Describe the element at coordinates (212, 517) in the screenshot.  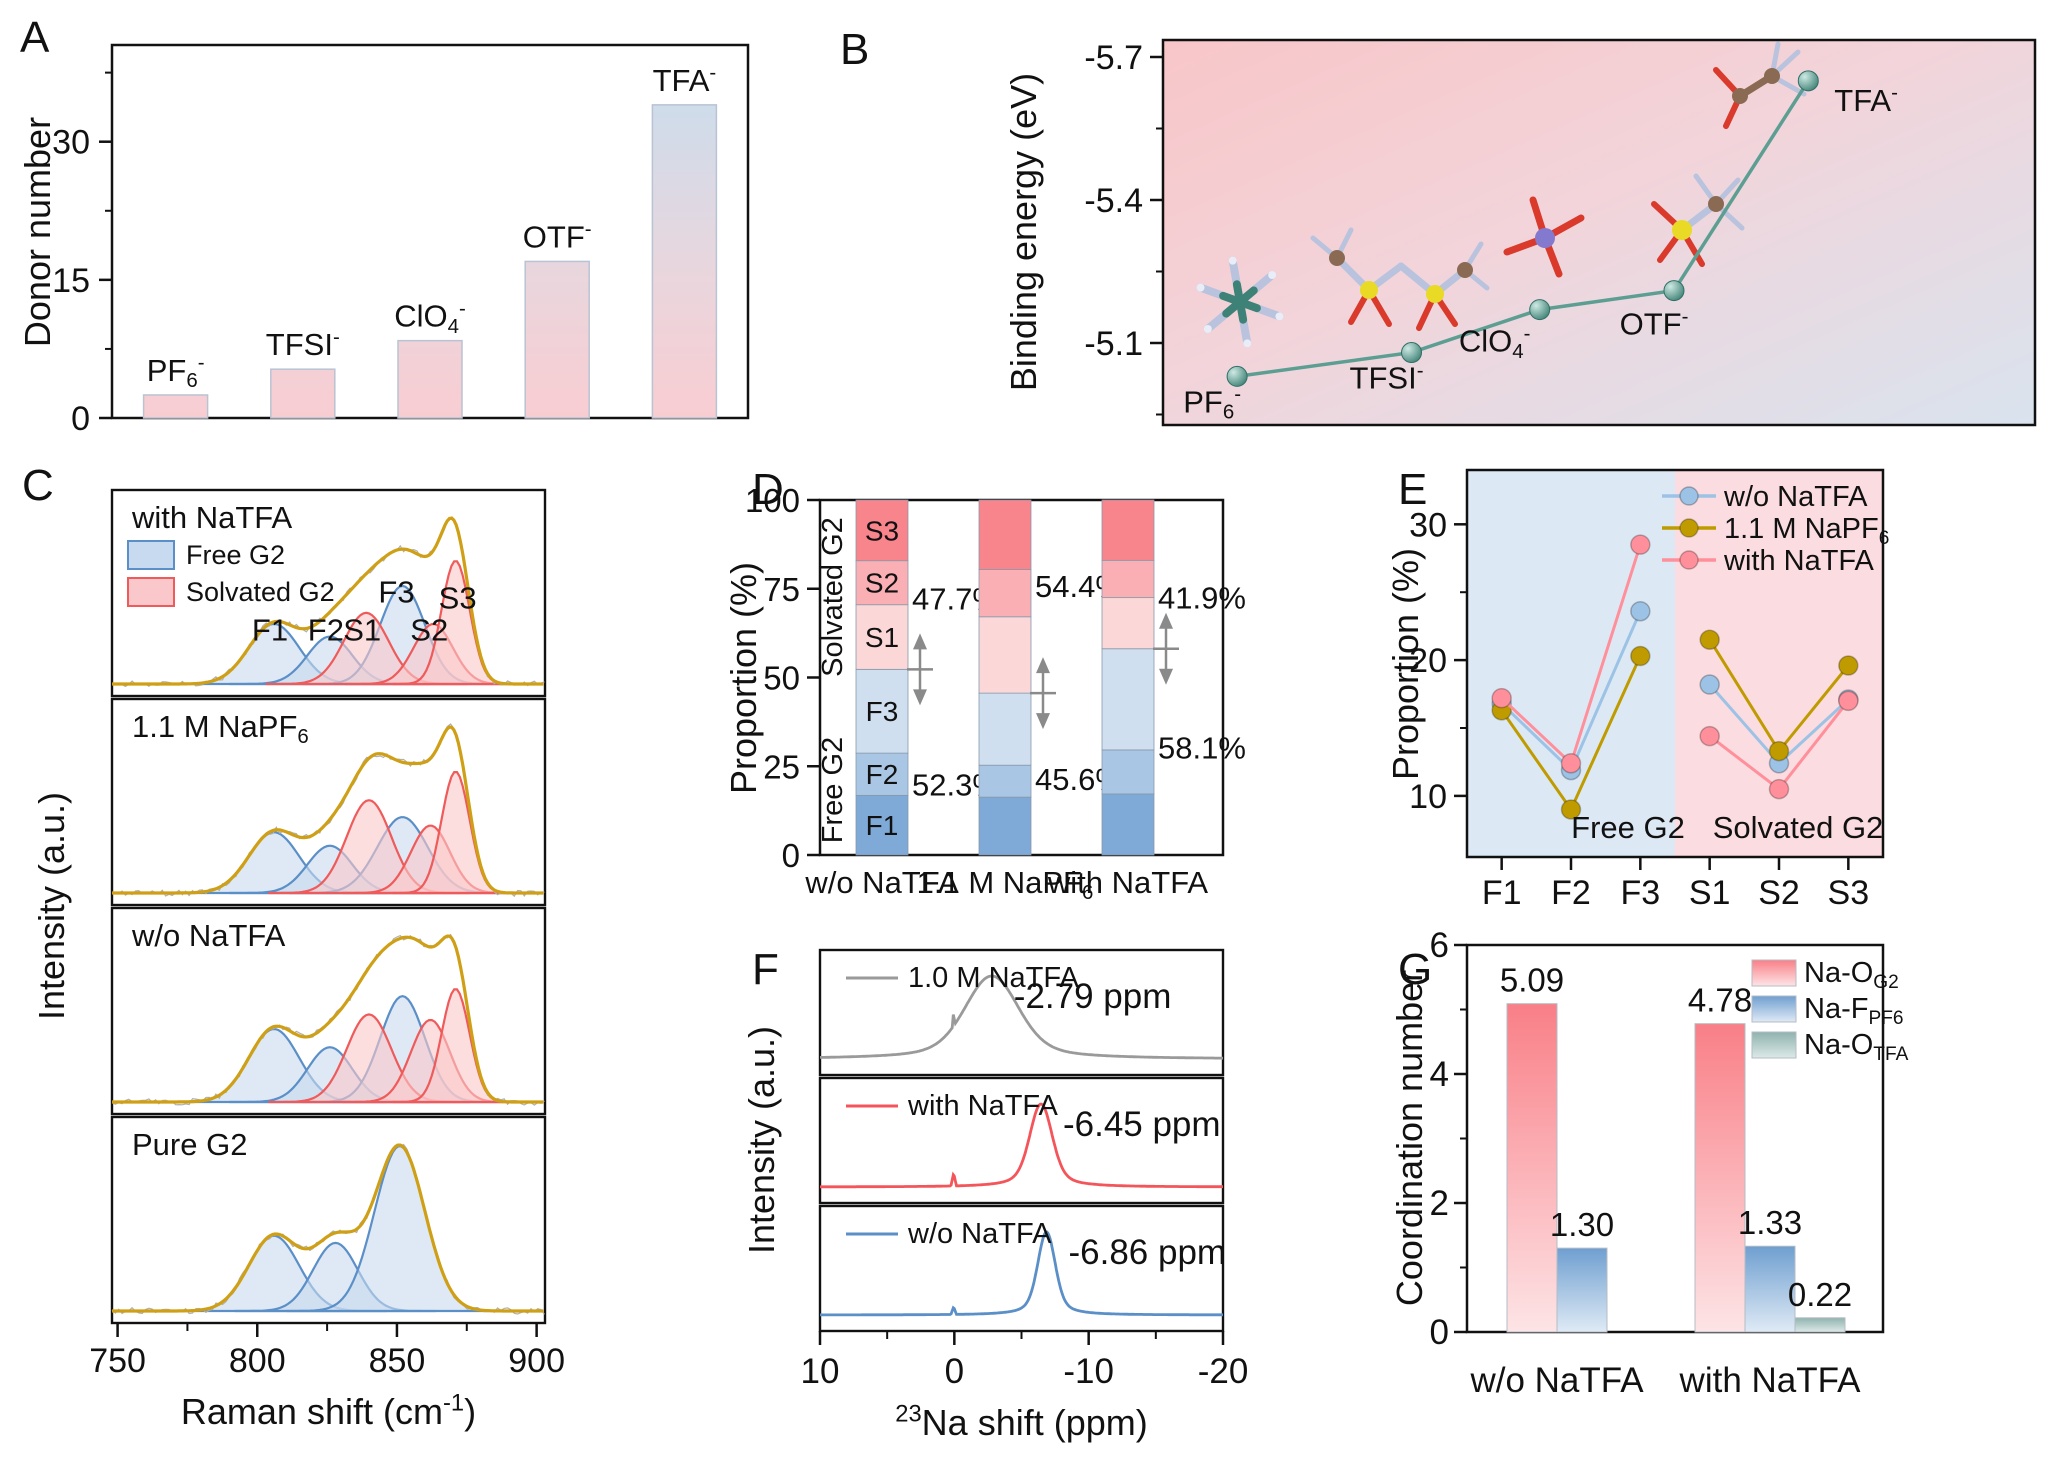
I see `c-subpanel-title-0: with NaTFA` at that location.